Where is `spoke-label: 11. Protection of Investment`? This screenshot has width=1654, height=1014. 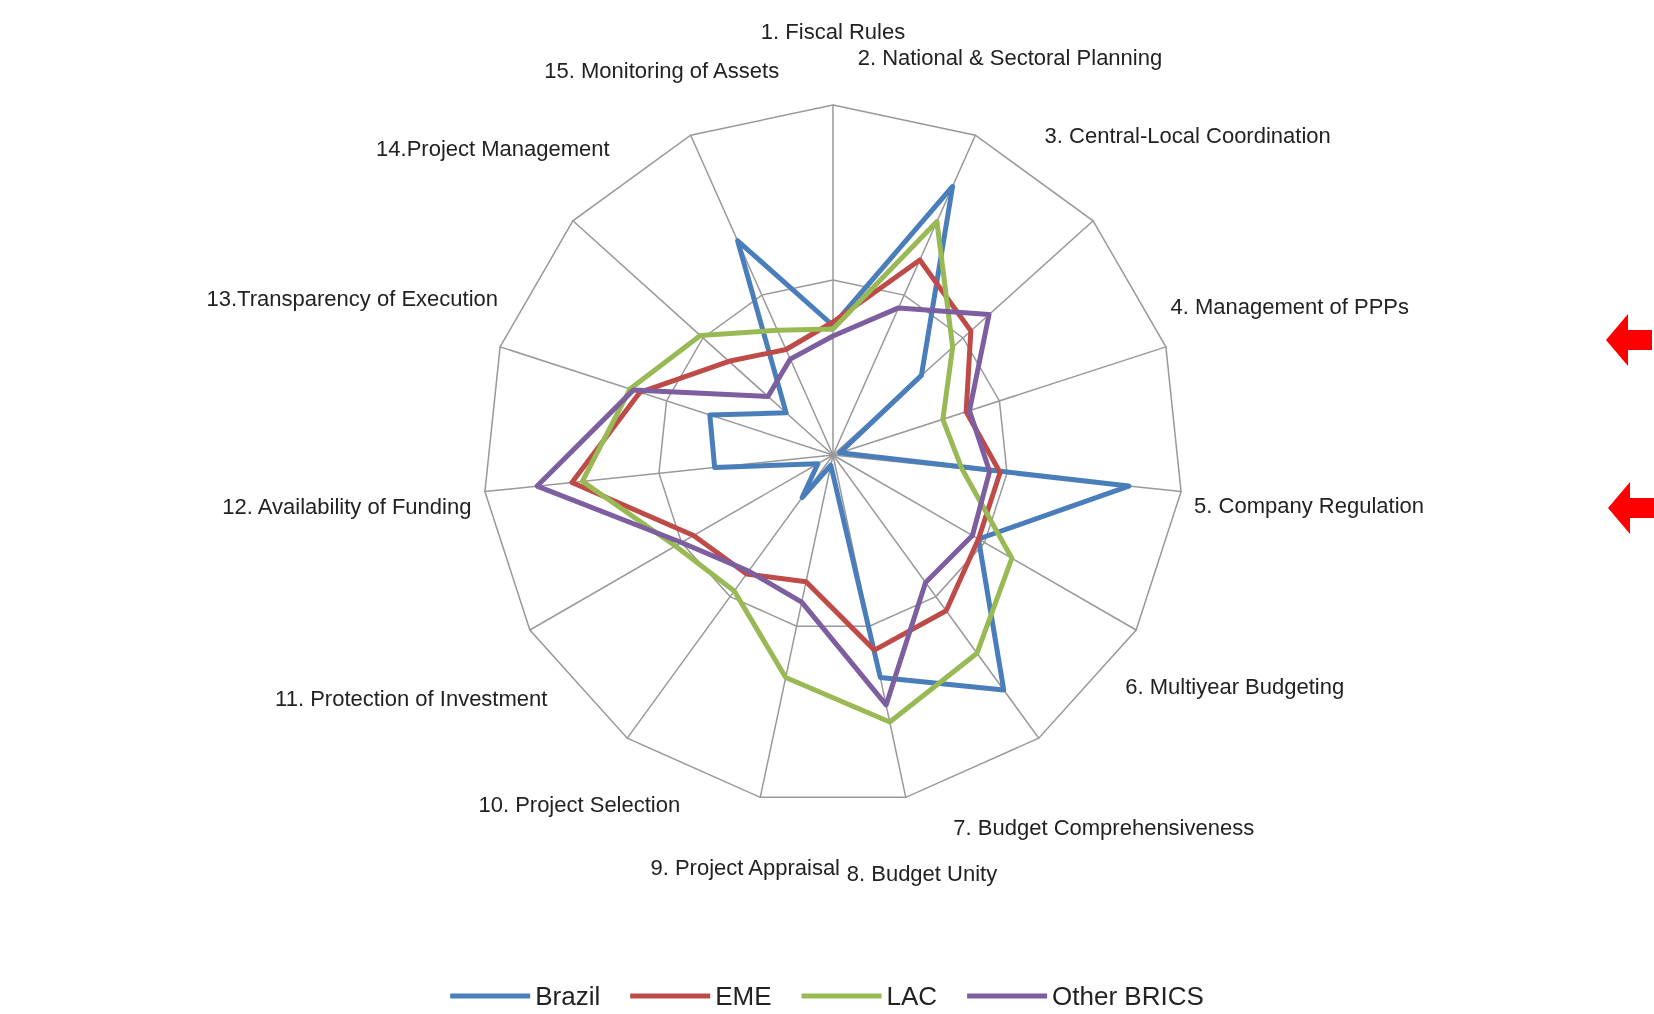
spoke-label: 11. Protection of Investment is located at coordinates (411, 698).